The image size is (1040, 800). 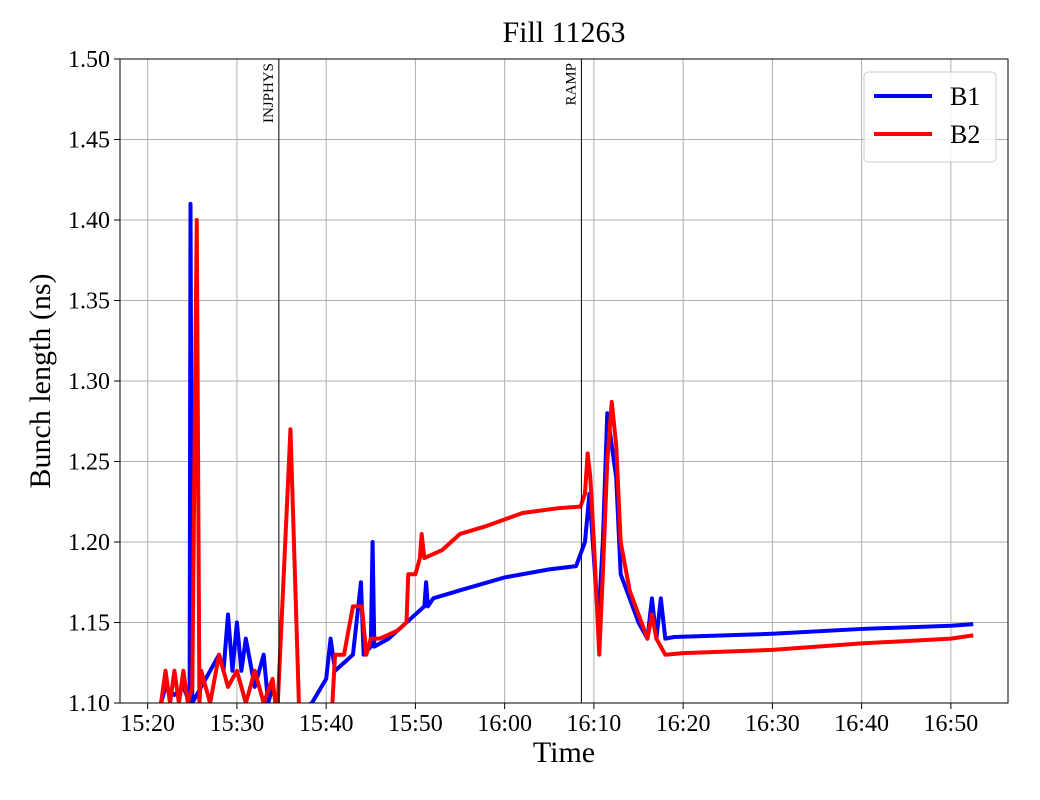 I want to click on legend-label: B2, so click(x=965, y=134).